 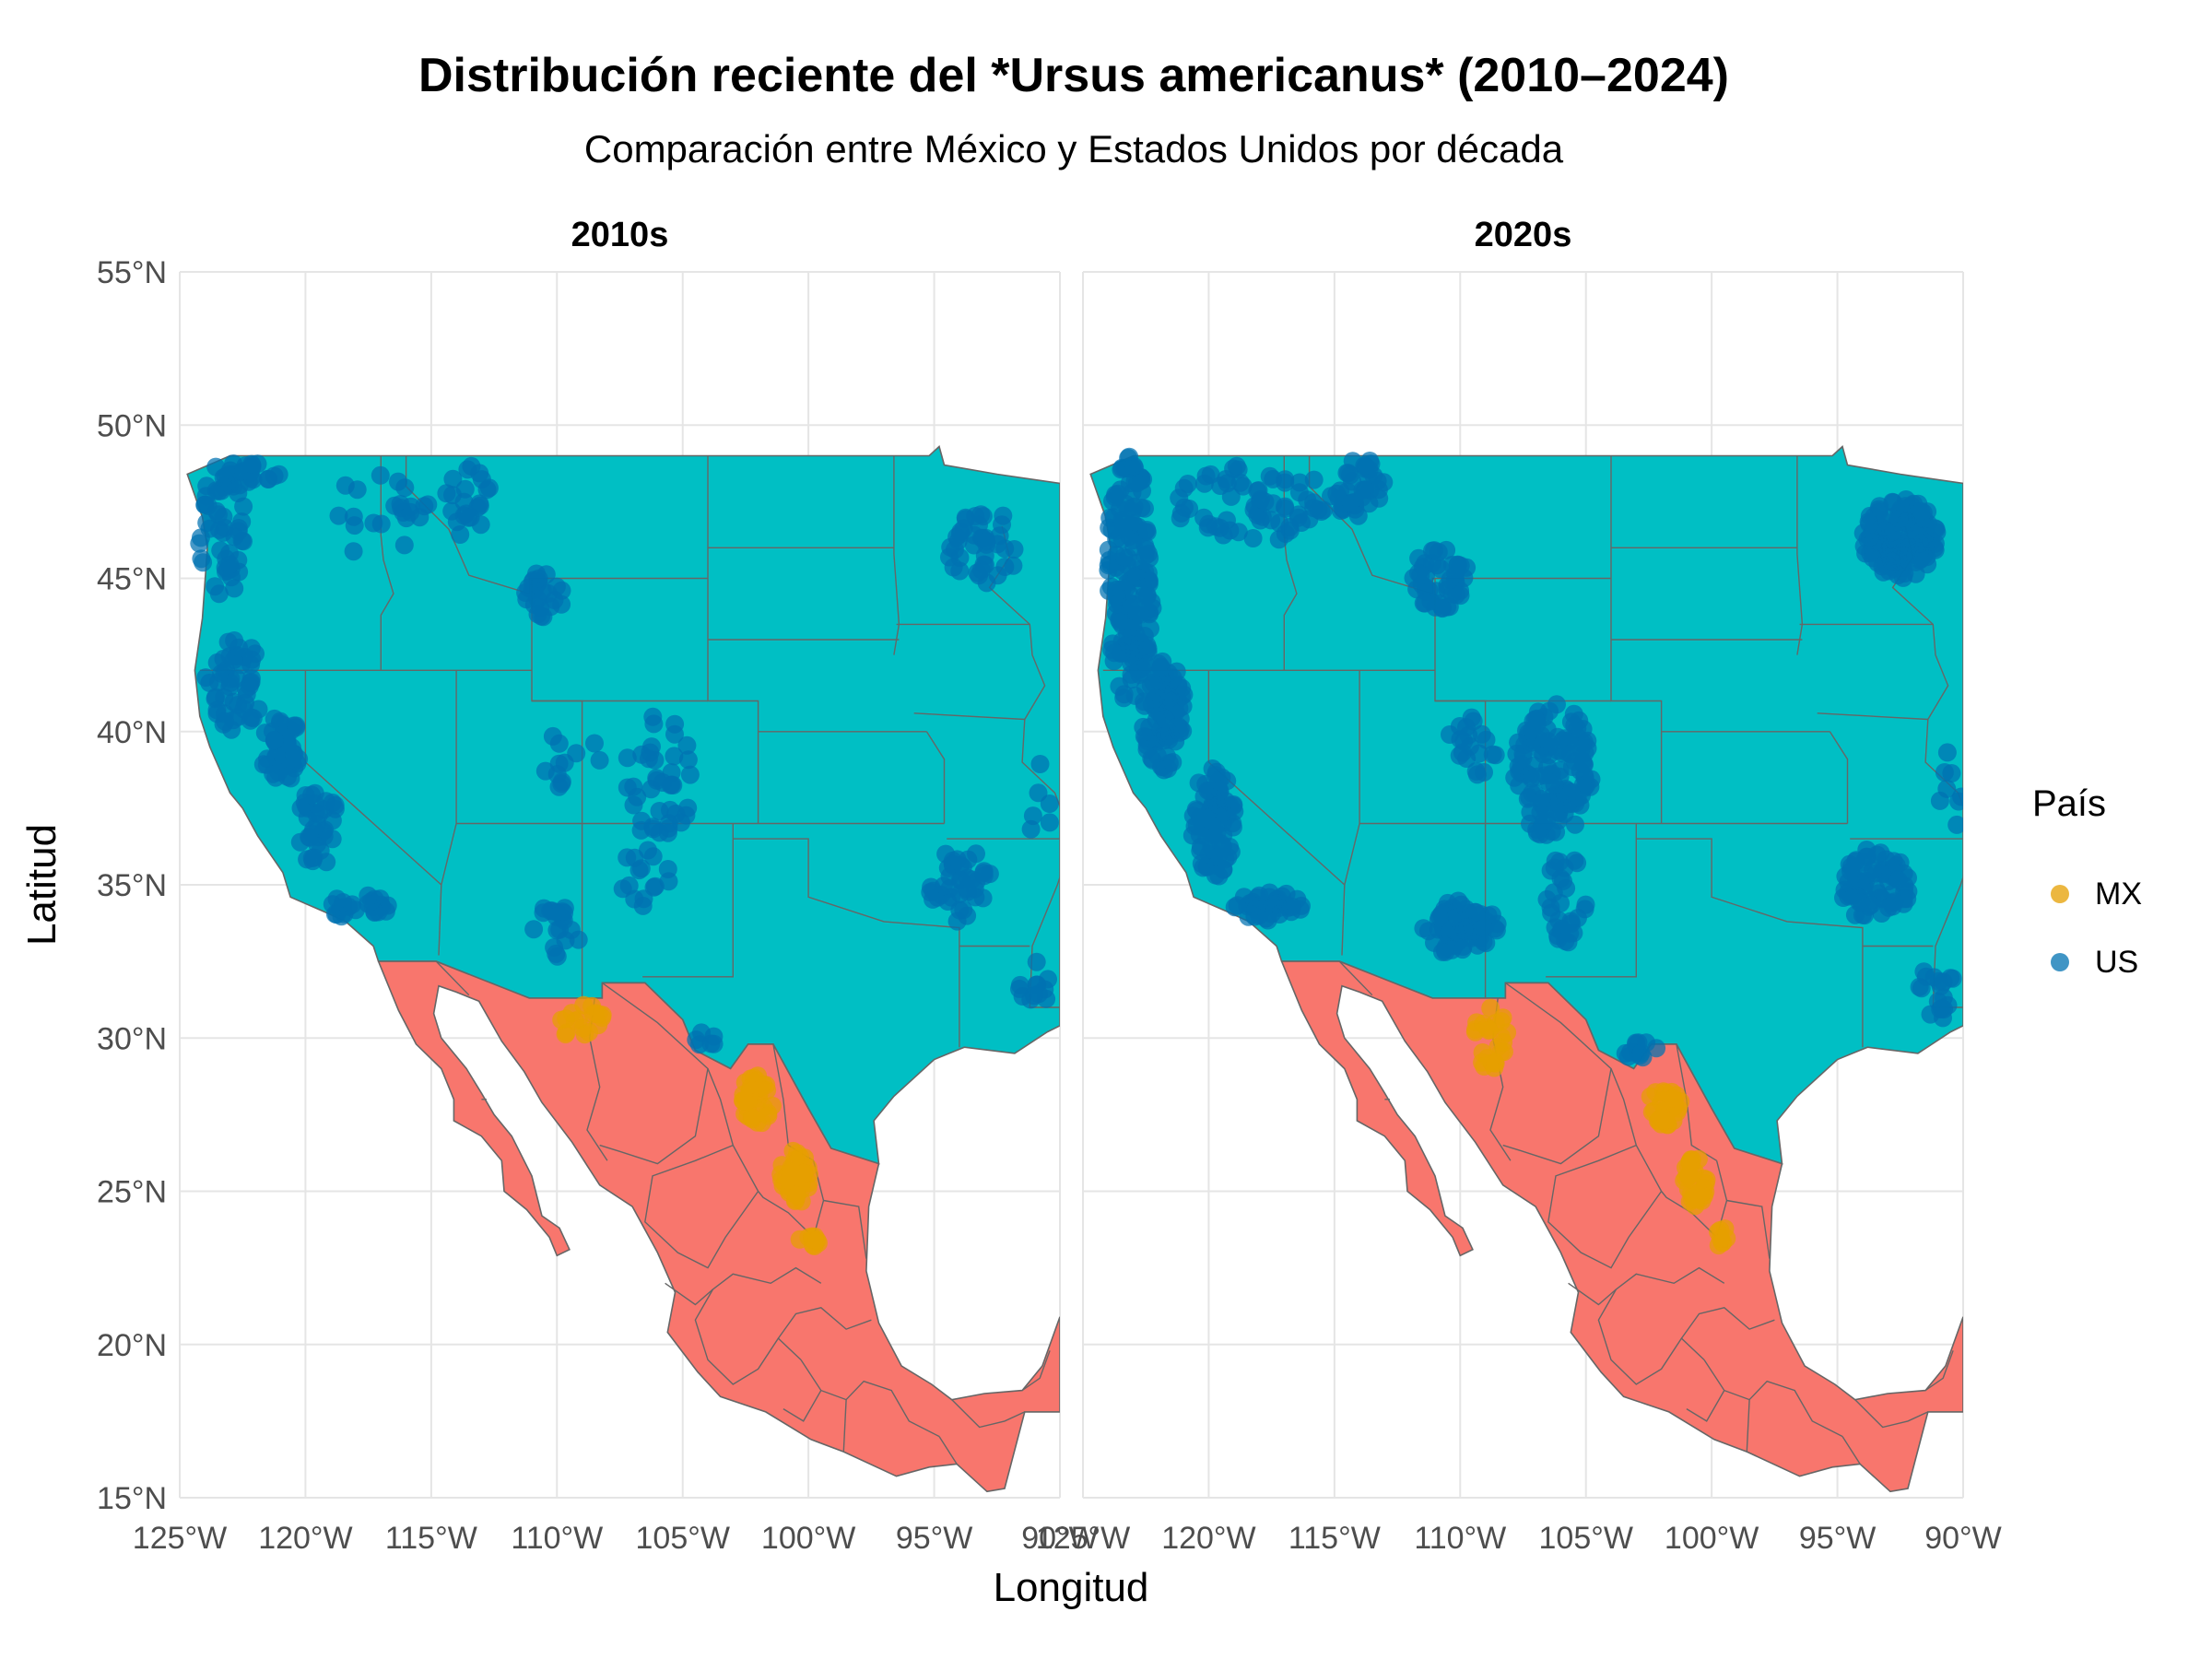 What do you see at coordinates (1963, 1538) in the screenshot?
I see `x-tick-label: 90°W` at bounding box center [1963, 1538].